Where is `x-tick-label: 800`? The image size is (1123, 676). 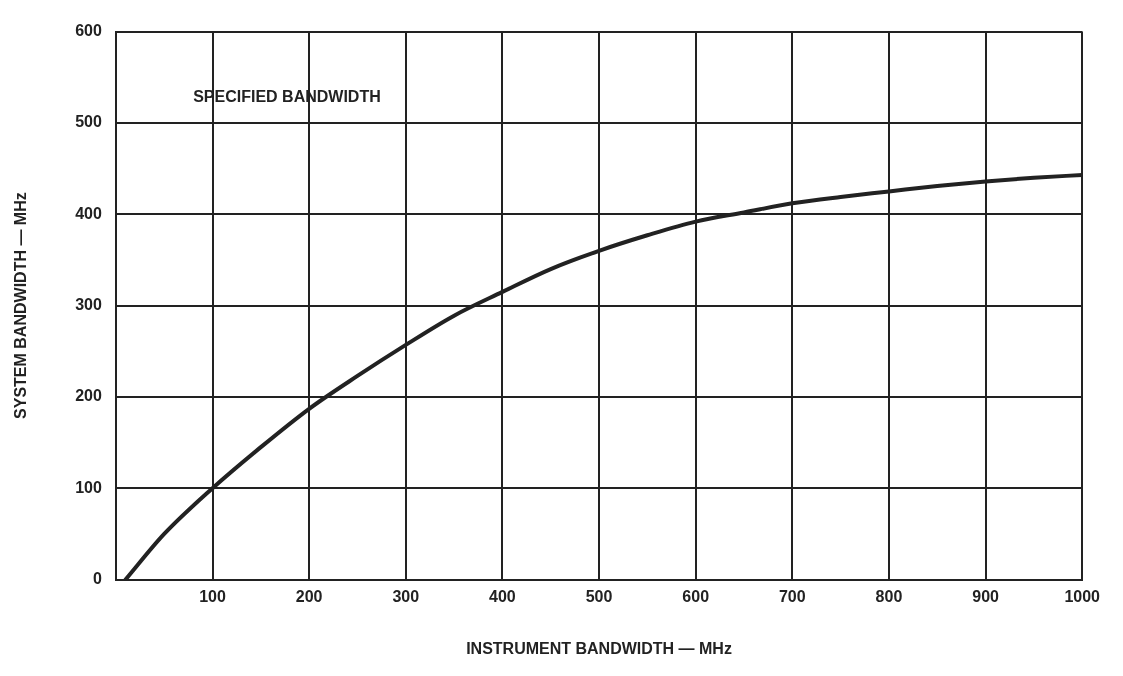
x-tick-label: 800 is located at coordinates (889, 596).